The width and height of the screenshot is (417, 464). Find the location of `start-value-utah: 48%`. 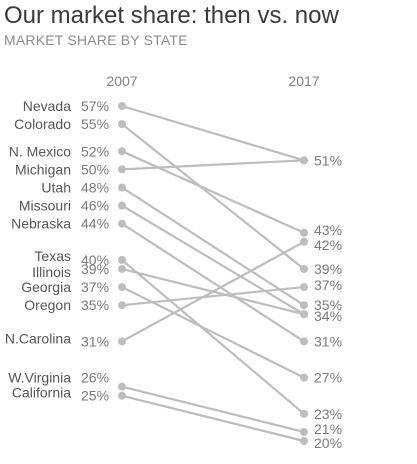

start-value-utah: 48% is located at coordinates (95, 187).